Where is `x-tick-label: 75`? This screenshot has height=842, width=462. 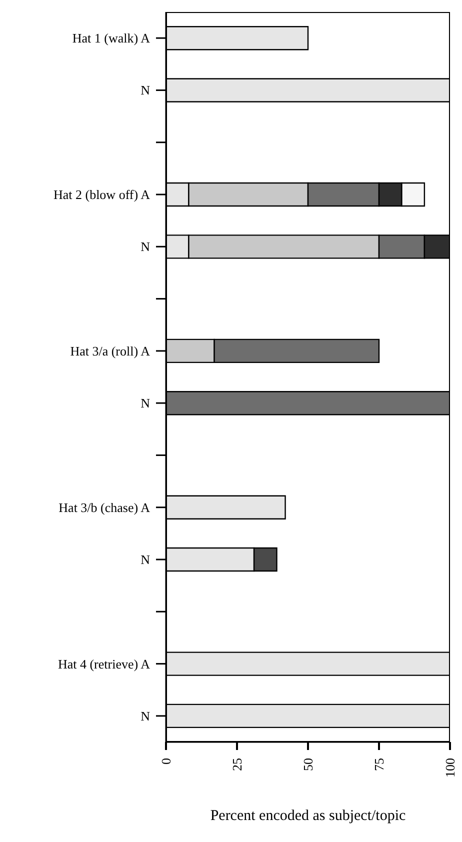 x-tick-label: 75 is located at coordinates (379, 764).